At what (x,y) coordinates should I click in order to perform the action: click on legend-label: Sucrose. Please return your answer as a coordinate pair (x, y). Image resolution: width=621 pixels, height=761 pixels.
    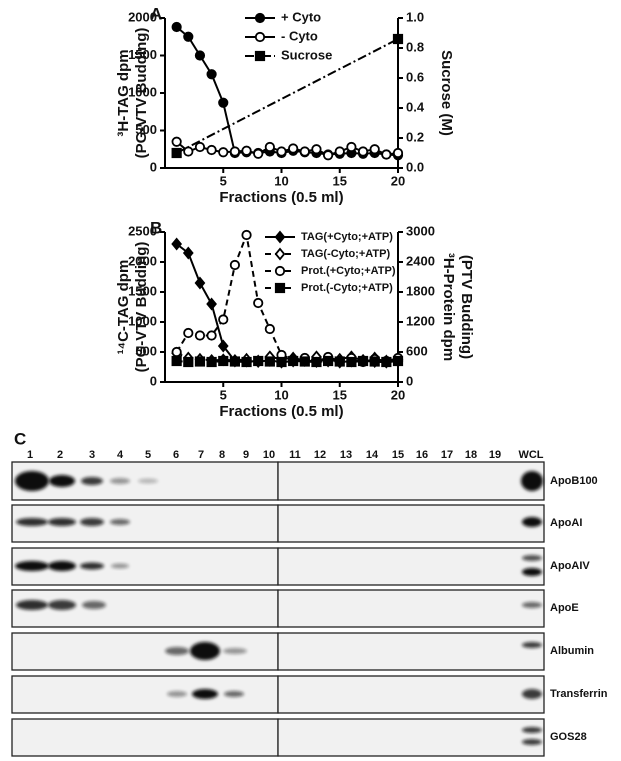
    Looking at the image, I should click on (306, 54).